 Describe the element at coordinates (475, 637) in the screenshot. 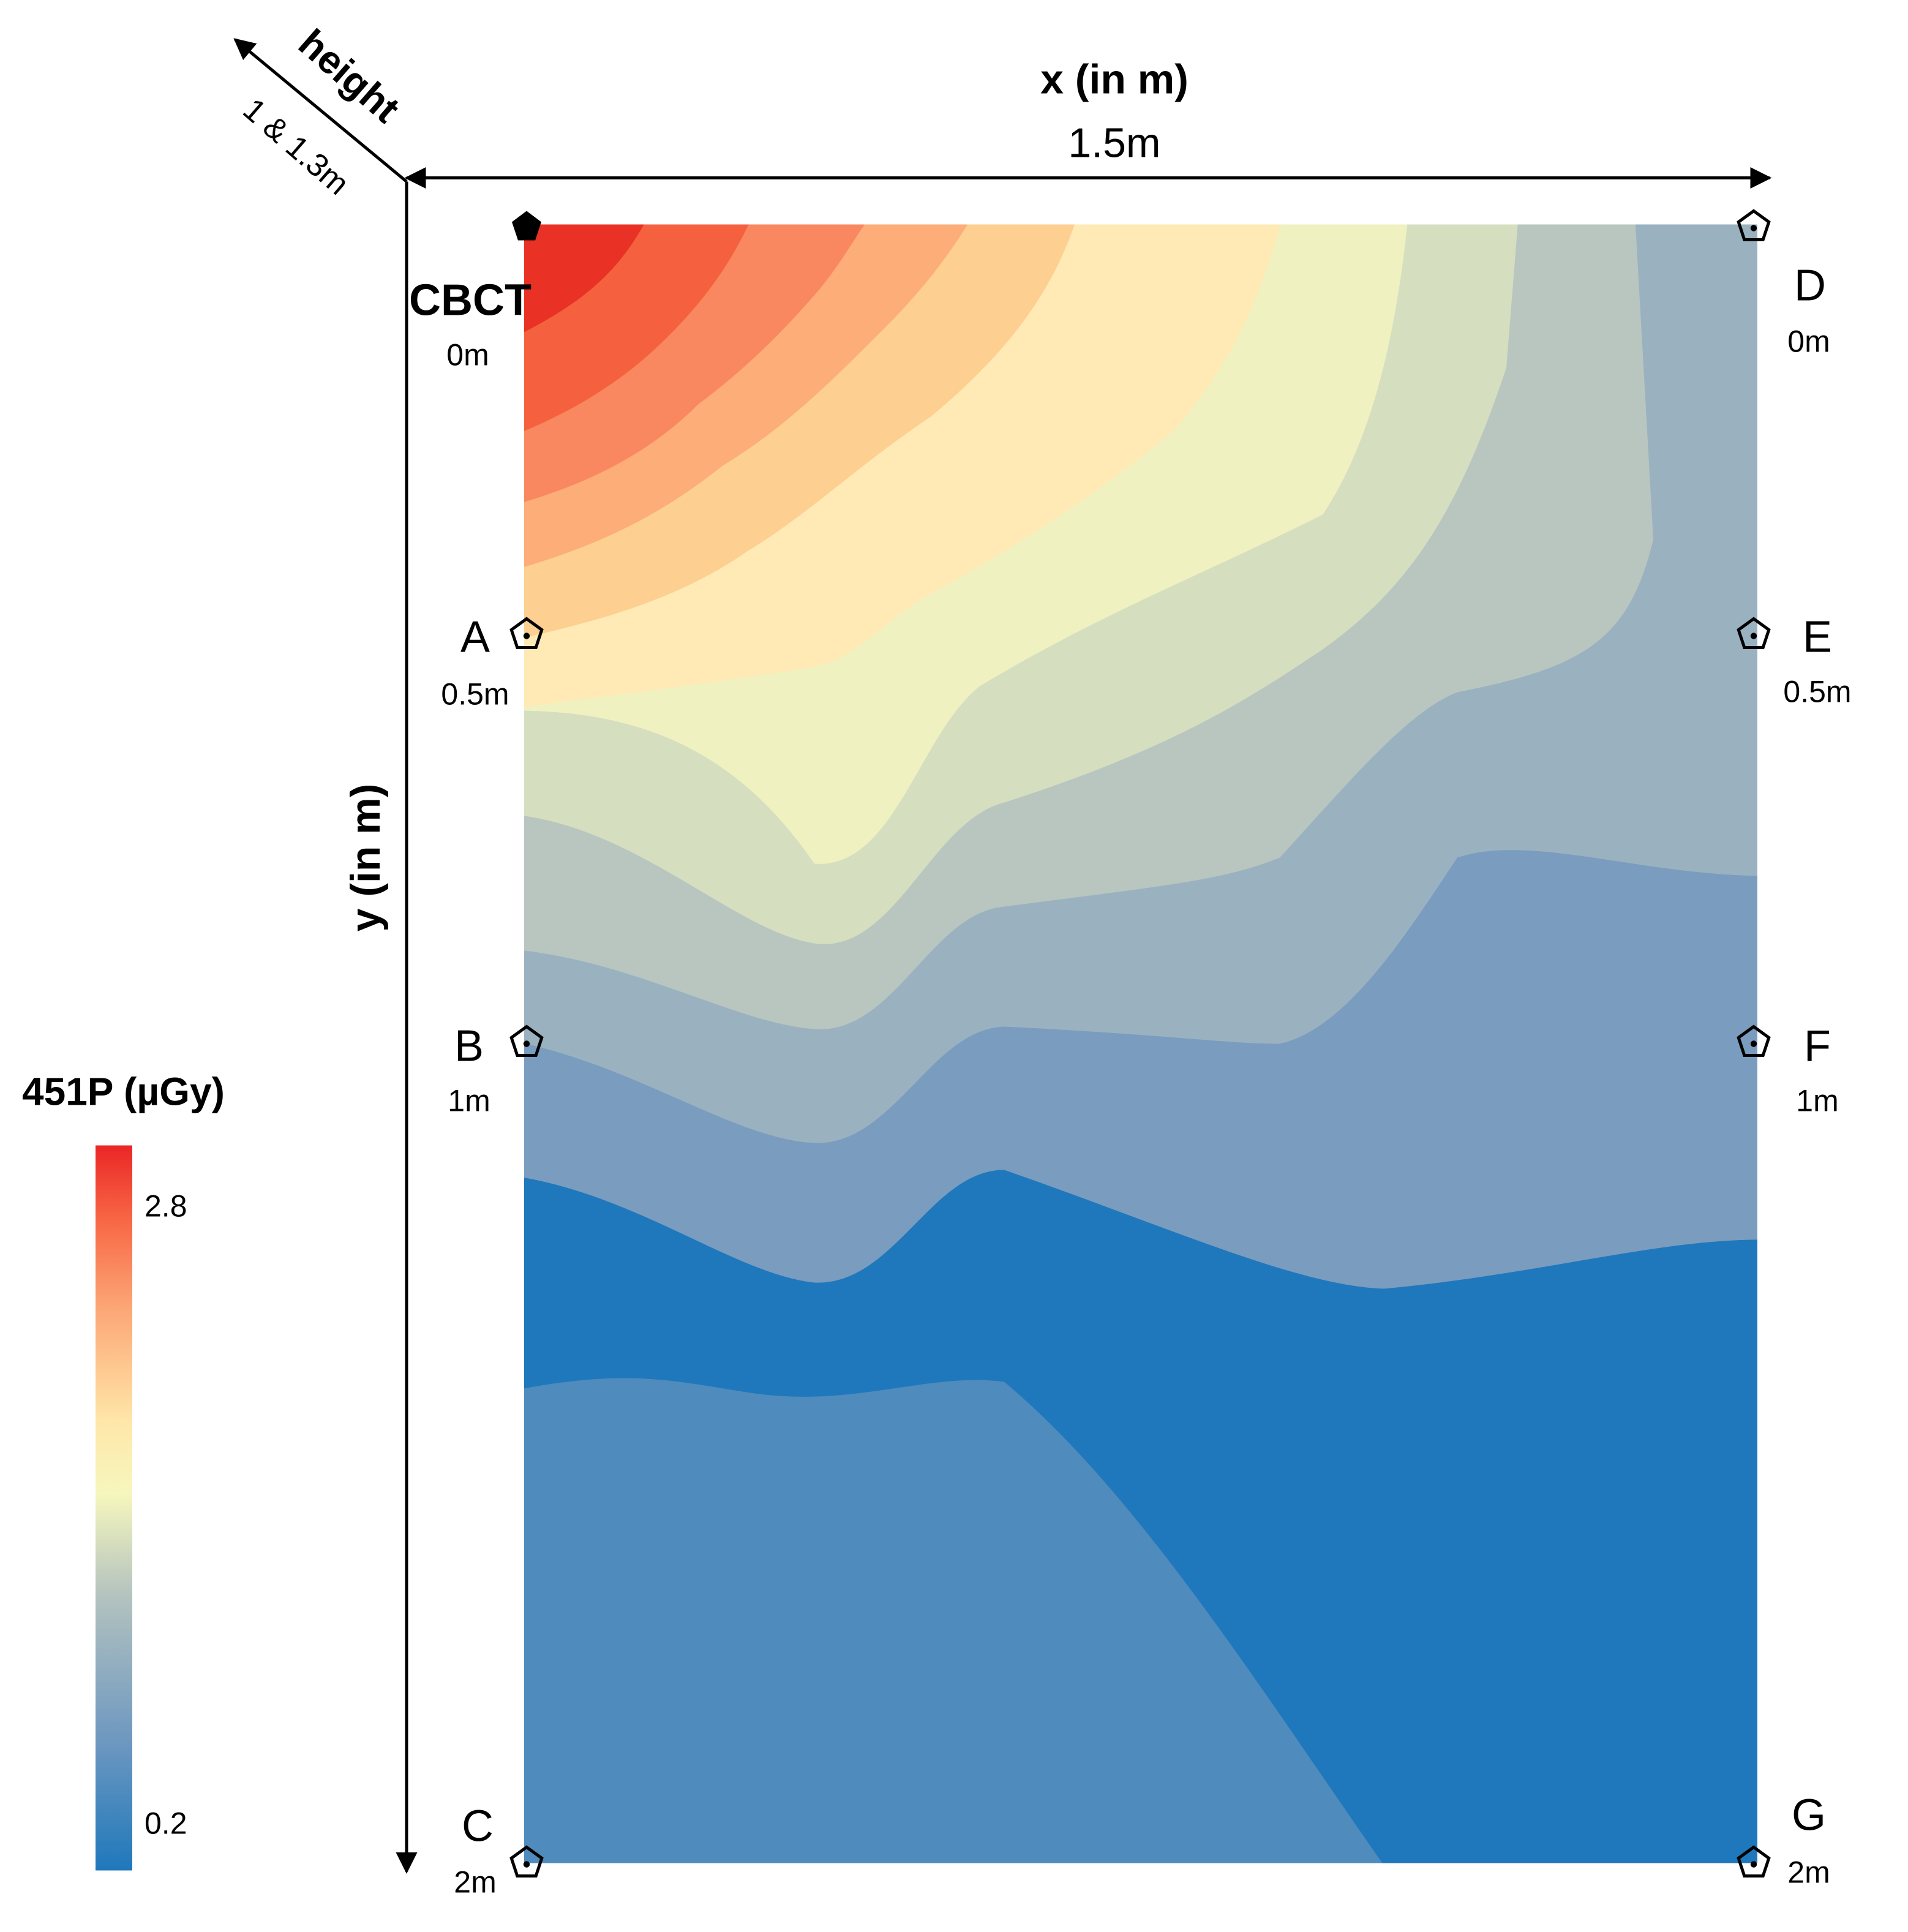

I see `point-a-label: A` at that location.